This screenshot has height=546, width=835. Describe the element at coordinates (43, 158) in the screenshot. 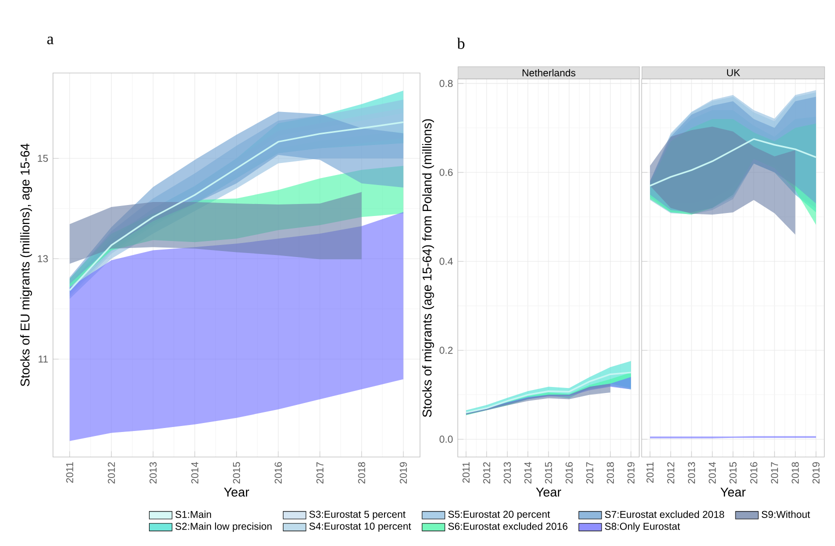

I see `y-tick-label: 15` at that location.